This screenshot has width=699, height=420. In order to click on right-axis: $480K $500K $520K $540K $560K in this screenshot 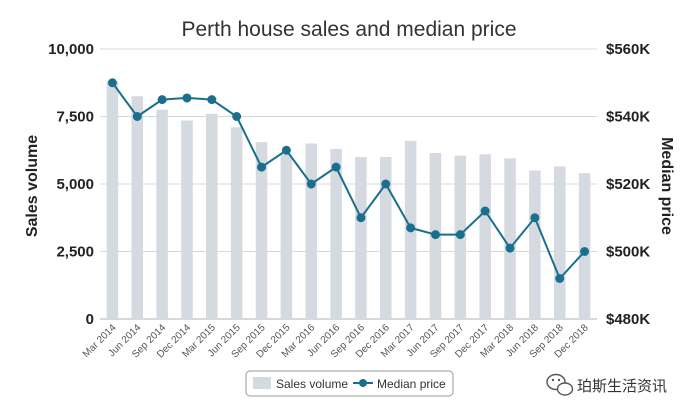, I will do `click(628, 184)`.